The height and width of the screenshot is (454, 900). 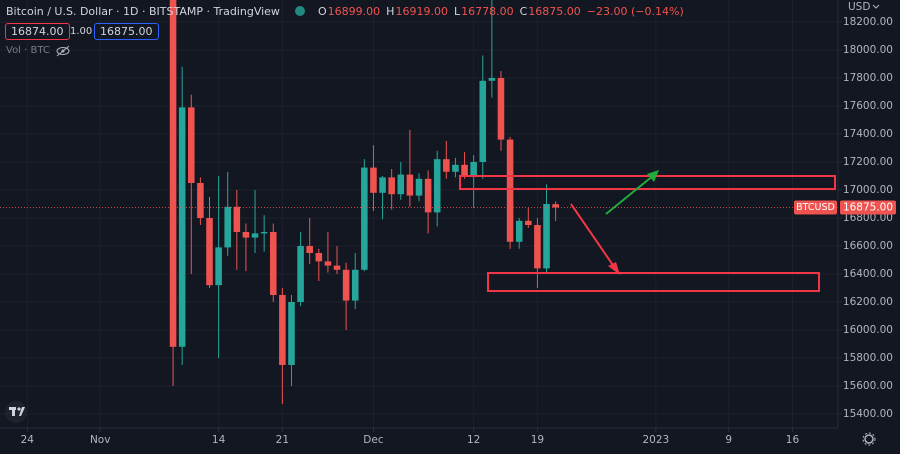 I want to click on y-tick-label: 15800.00, so click(x=868, y=358).